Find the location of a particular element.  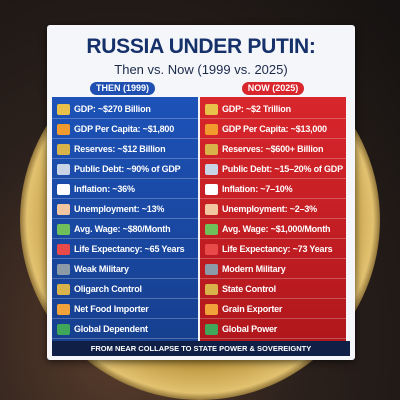

row-text: GDP Per Capita: ~$13,000 is located at coordinates (274, 129).